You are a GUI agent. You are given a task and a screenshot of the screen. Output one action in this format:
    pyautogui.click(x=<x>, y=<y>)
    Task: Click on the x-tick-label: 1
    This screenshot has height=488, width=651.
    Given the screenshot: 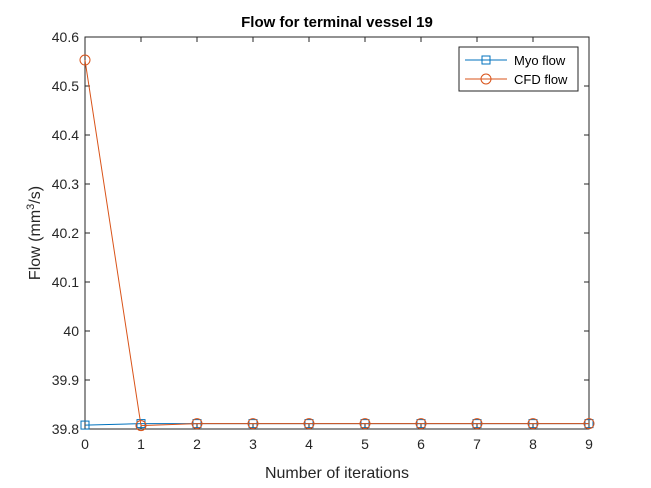 What is the action you would take?
    pyautogui.click(x=141, y=444)
    